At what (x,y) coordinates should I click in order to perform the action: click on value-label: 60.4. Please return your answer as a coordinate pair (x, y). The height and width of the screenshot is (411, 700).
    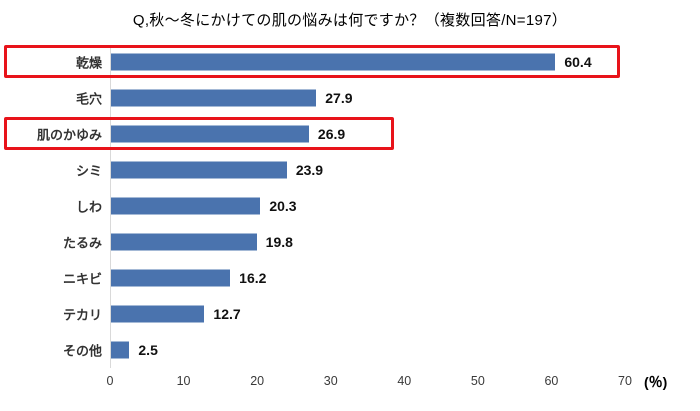
    Looking at the image, I should click on (578, 62).